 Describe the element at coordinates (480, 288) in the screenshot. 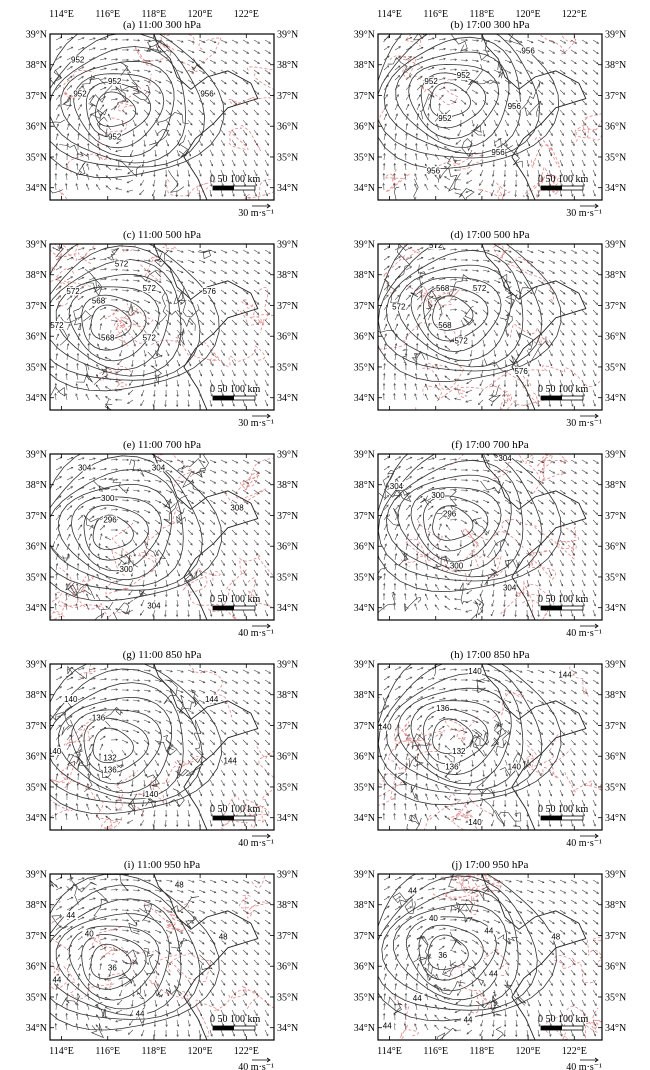

I see `contour-label: 572` at that location.